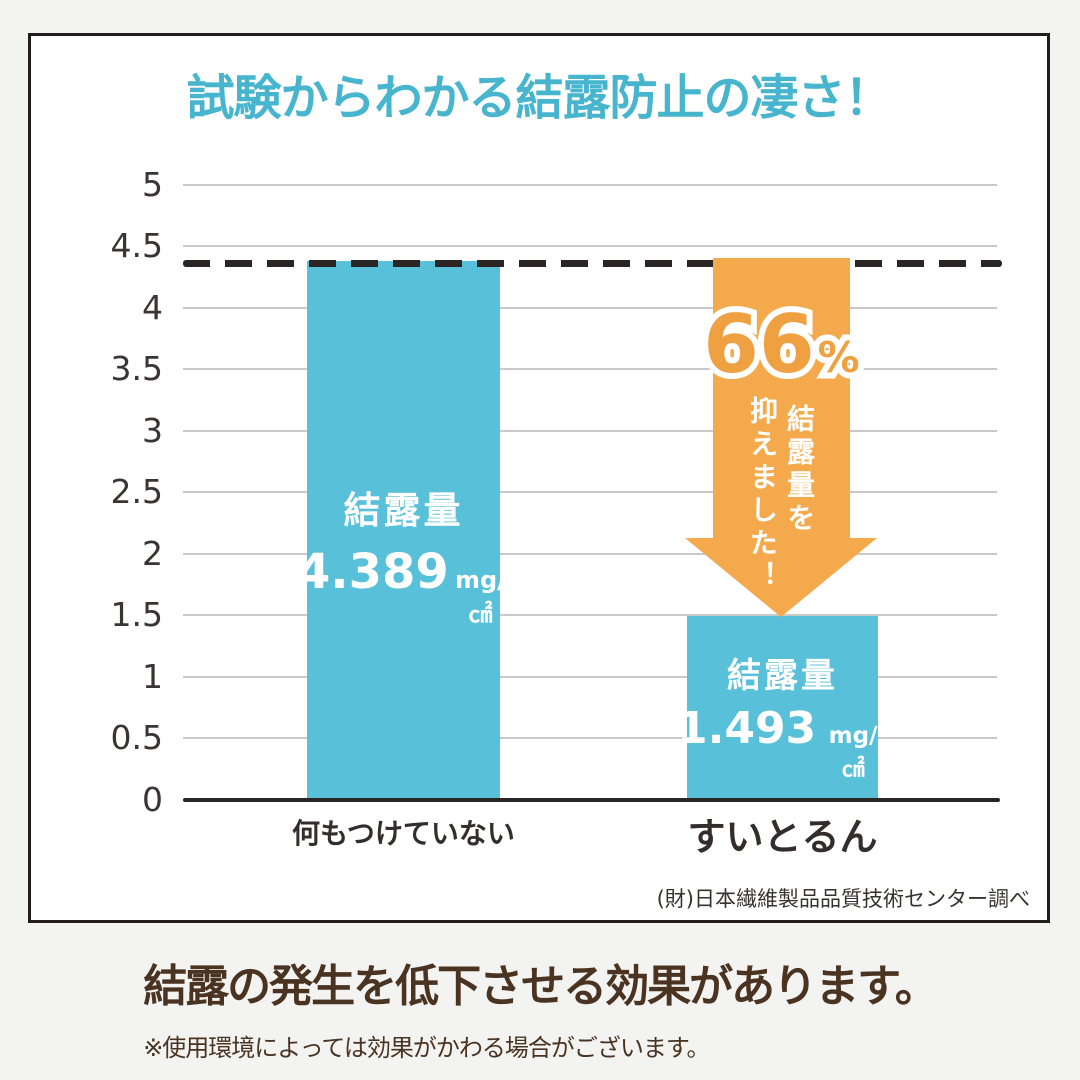 The width and height of the screenshot is (1080, 1080). I want to click on percent-outline: 66%, so click(781, 344).